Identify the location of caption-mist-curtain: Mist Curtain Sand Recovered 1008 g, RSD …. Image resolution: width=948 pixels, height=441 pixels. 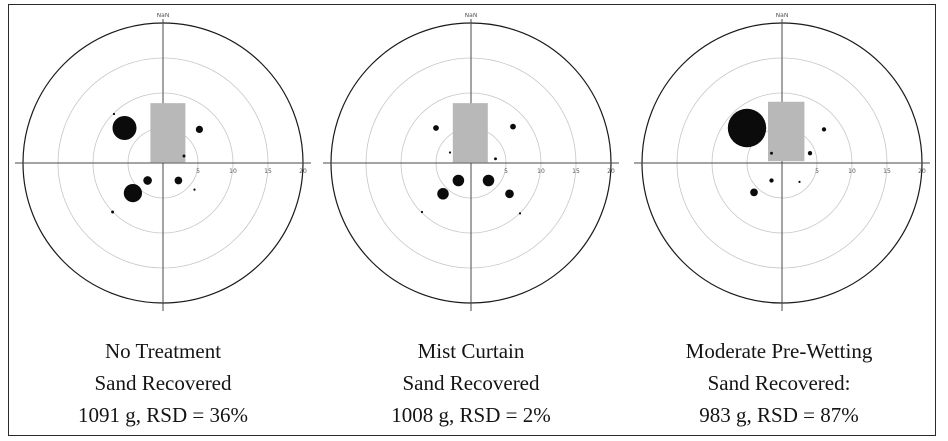
(471, 383).